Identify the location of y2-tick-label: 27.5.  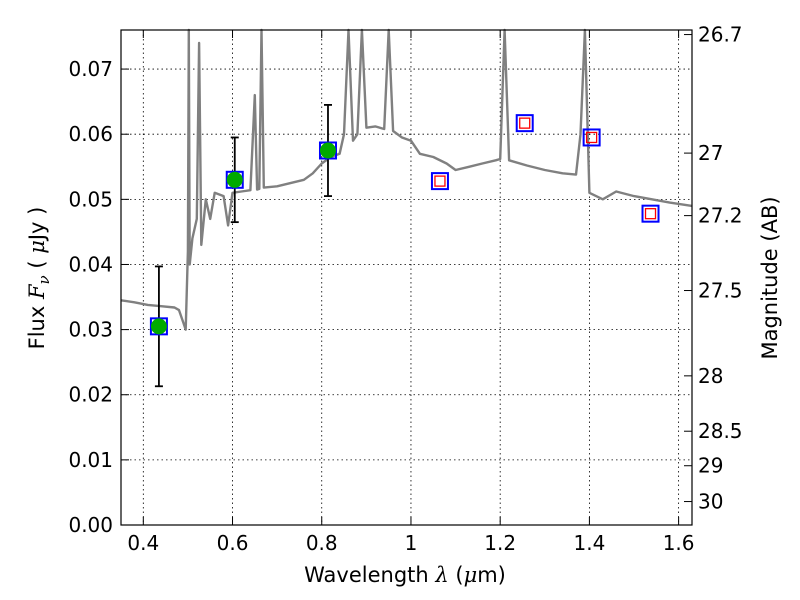
(720, 291).